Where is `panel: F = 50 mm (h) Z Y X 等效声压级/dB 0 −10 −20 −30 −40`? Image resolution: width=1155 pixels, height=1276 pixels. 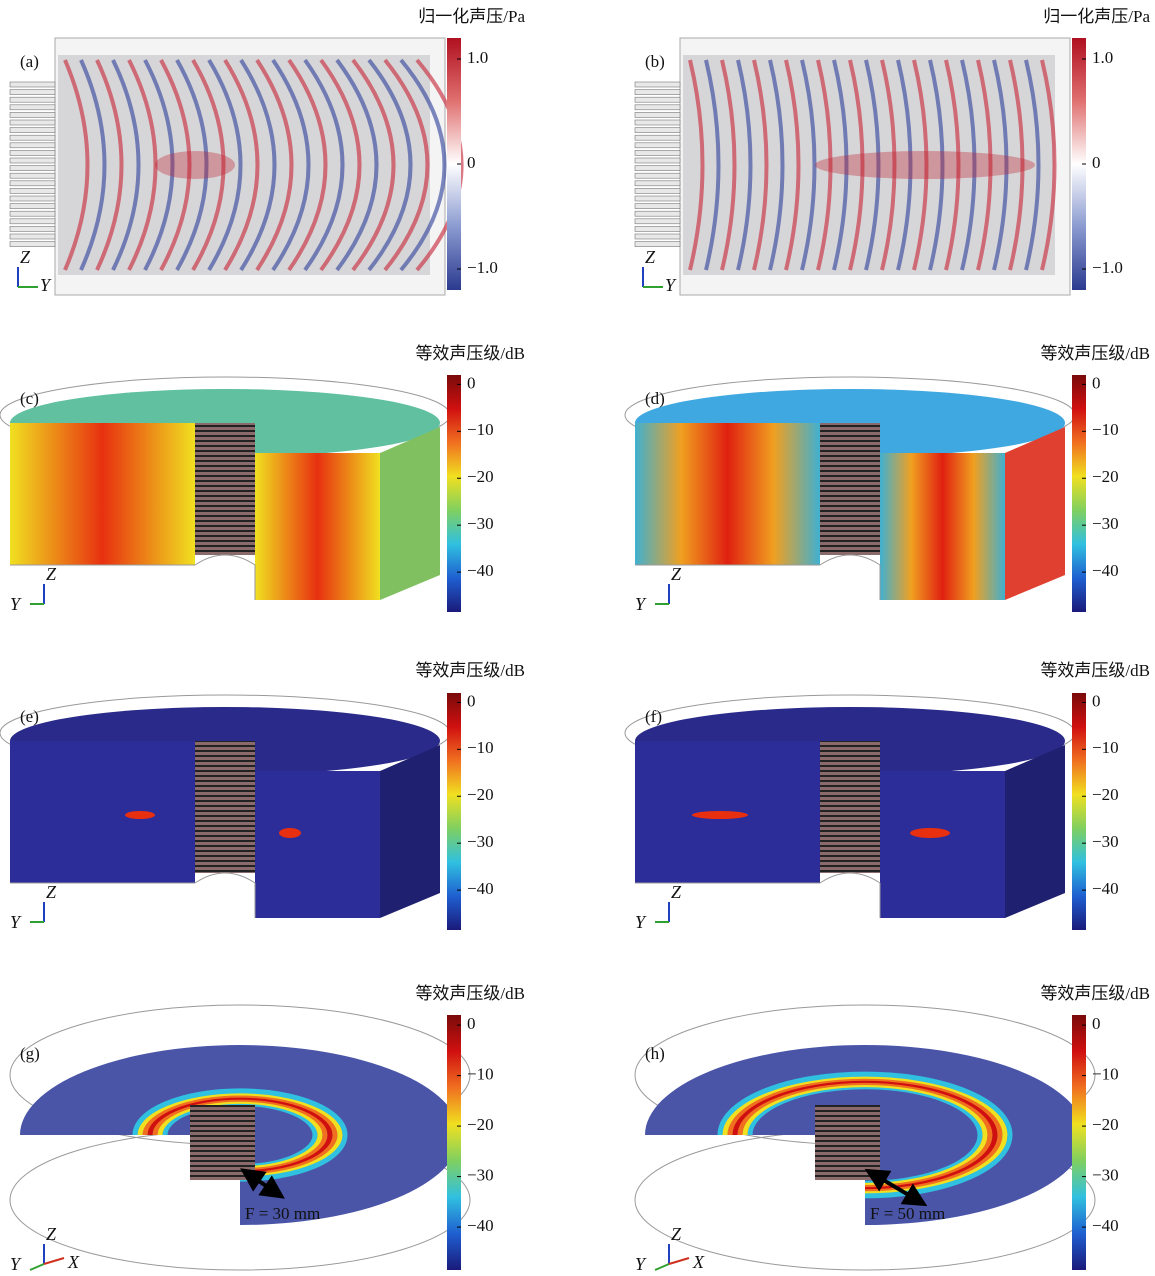
panel: F = 50 mm (h) Z Y X 等效声压级/dB 0 −10 −20 −30 −40 is located at coordinates (892, 1129).